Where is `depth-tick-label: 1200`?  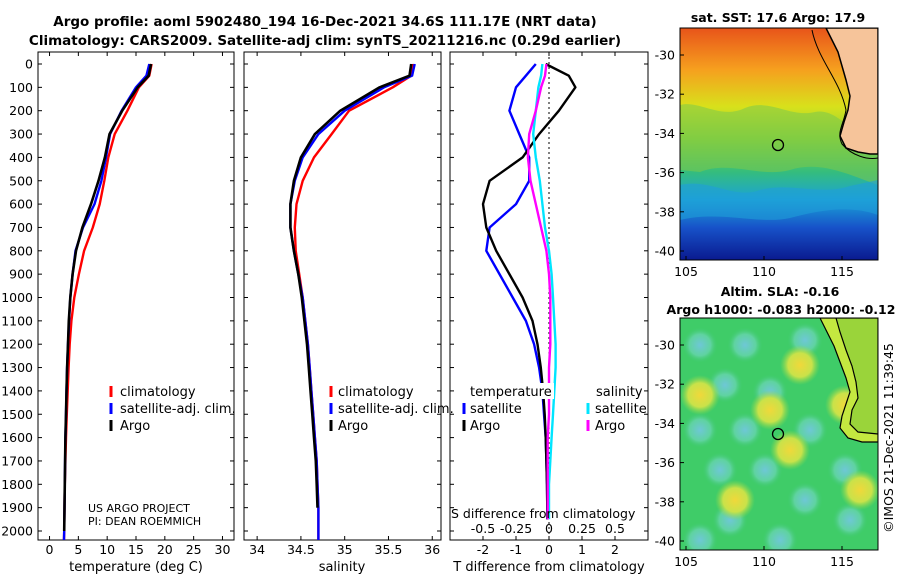 depth-tick-label: 1200 is located at coordinates (17, 344).